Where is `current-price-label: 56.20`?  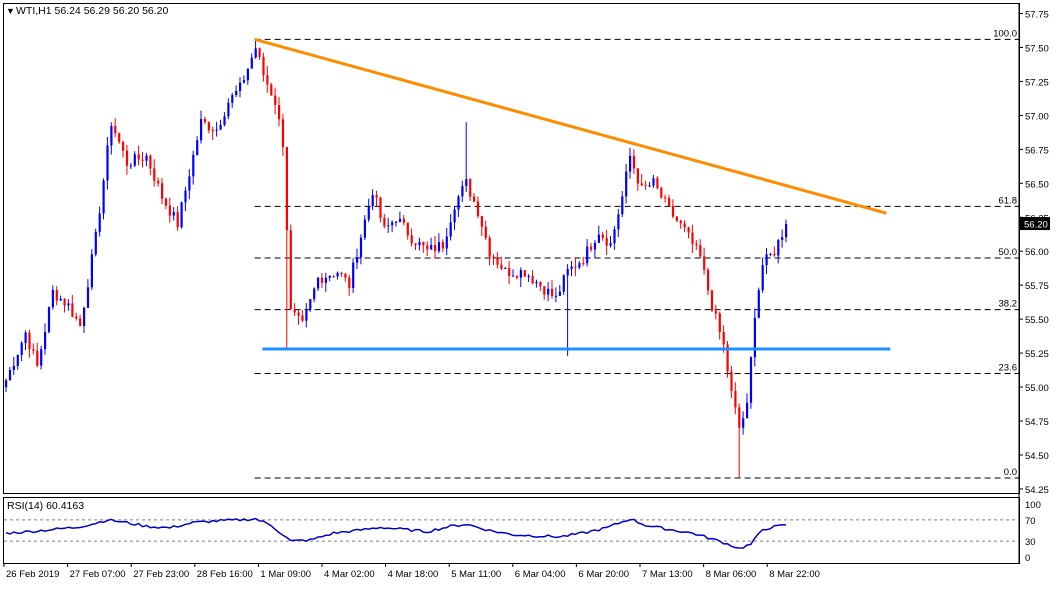
current-price-label: 56.20 is located at coordinates (1036, 225).